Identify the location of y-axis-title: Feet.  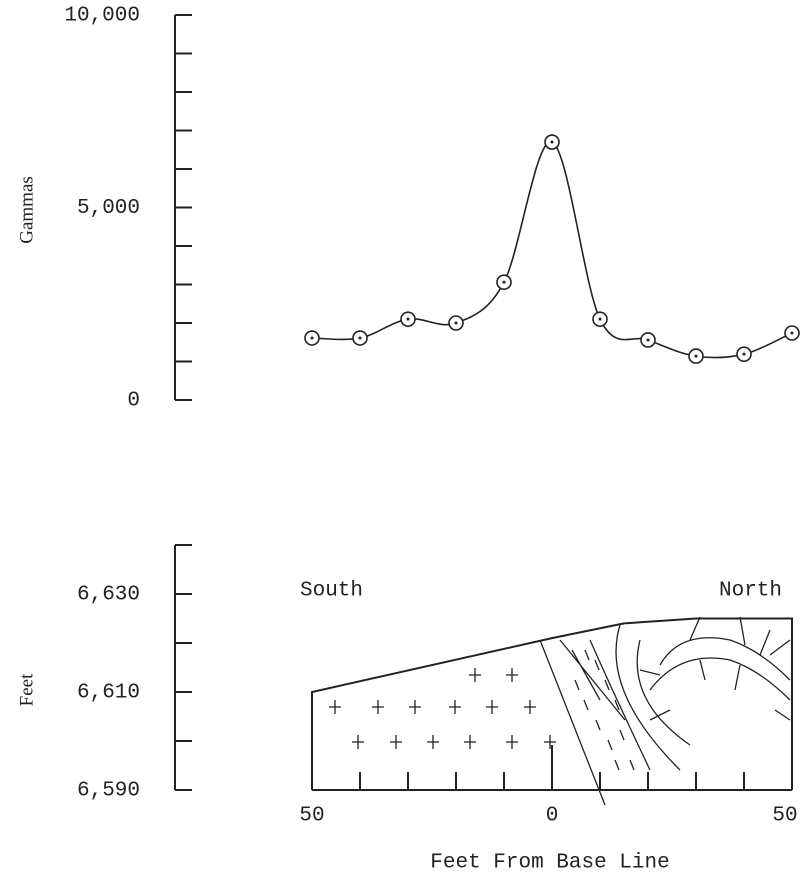
(26, 689).